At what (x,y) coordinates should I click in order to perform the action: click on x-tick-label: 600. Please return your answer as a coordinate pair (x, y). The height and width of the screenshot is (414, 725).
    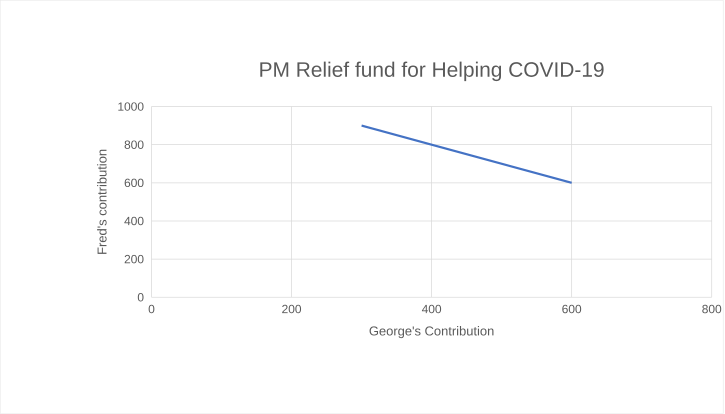
    Looking at the image, I should click on (572, 309).